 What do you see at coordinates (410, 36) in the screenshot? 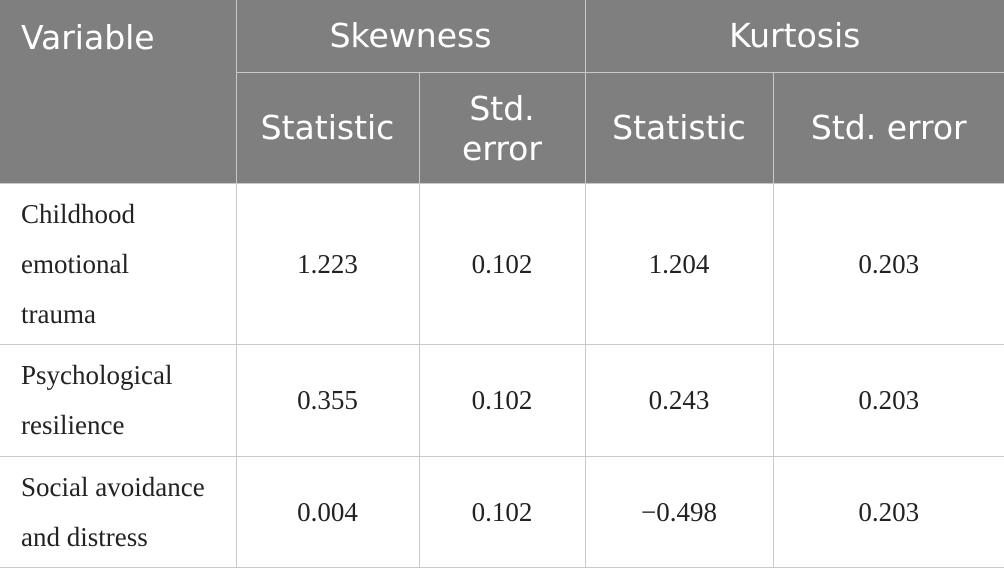
I see `header-skewness: Skewness` at bounding box center [410, 36].